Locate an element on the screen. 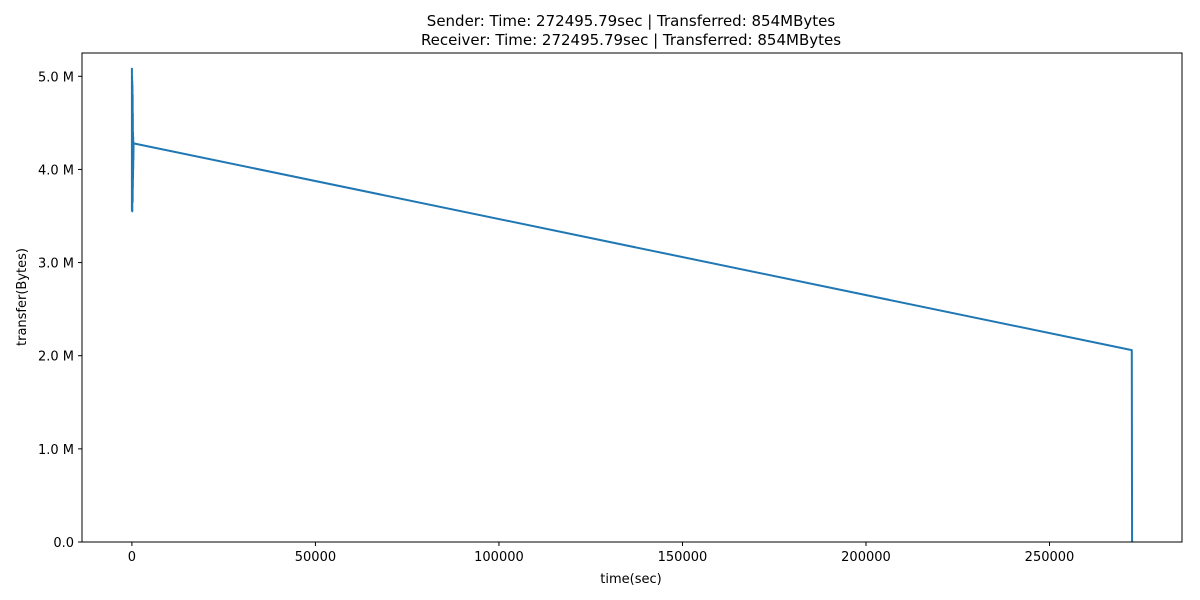 The image size is (1200, 600). y-tick-label: 2.0 M is located at coordinates (56, 357).